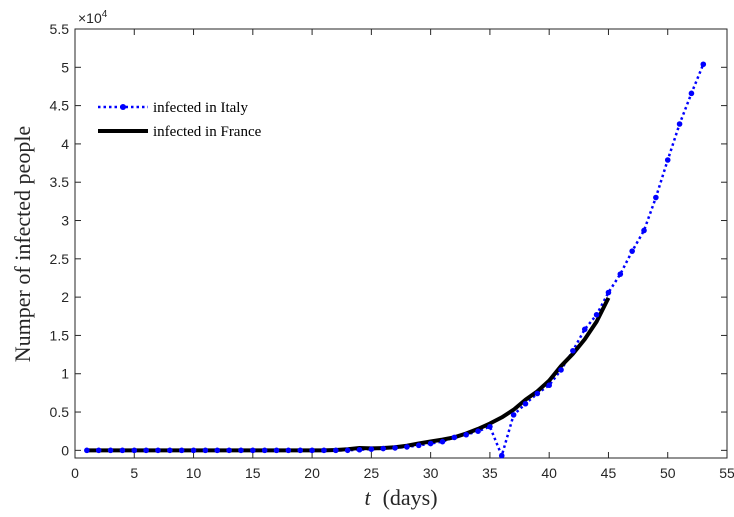 The image size is (734, 517). Describe the element at coordinates (22, 244) in the screenshot. I see `y-axis-label: Numper of infected people` at that location.